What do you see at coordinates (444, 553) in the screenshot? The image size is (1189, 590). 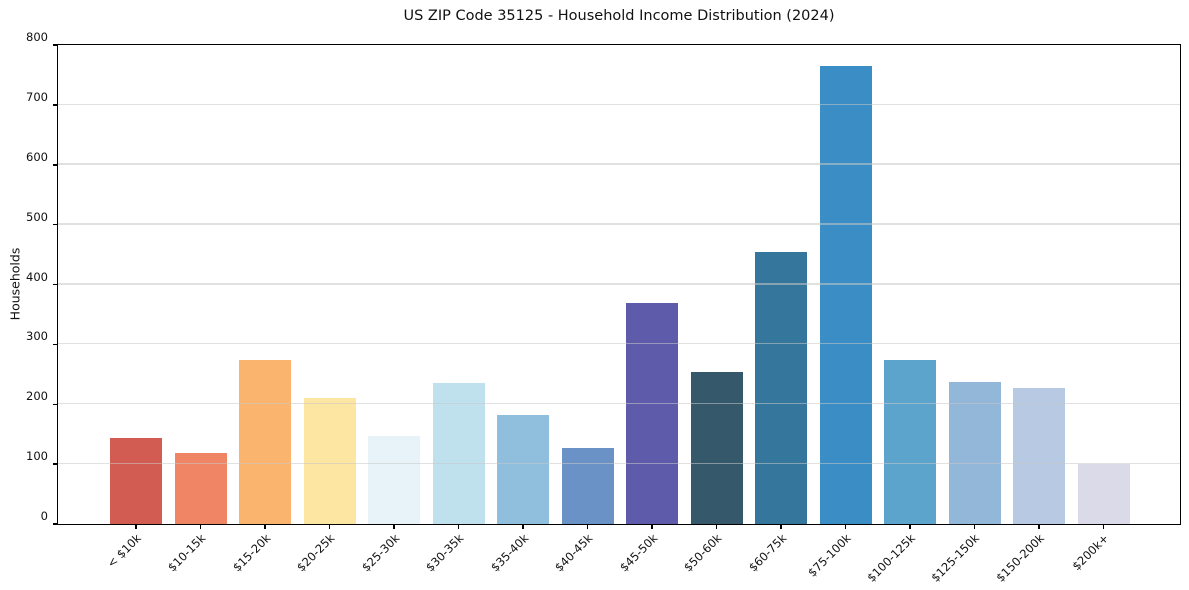 I see `x-tick-label: $30-35k` at bounding box center [444, 553].